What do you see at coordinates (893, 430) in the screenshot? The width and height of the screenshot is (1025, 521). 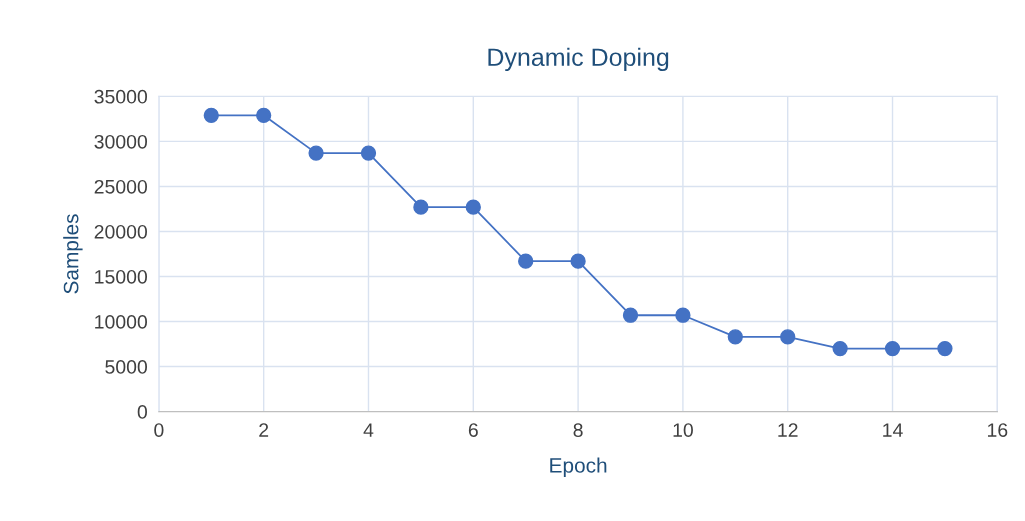 I see `x-tick-label: 14` at bounding box center [893, 430].